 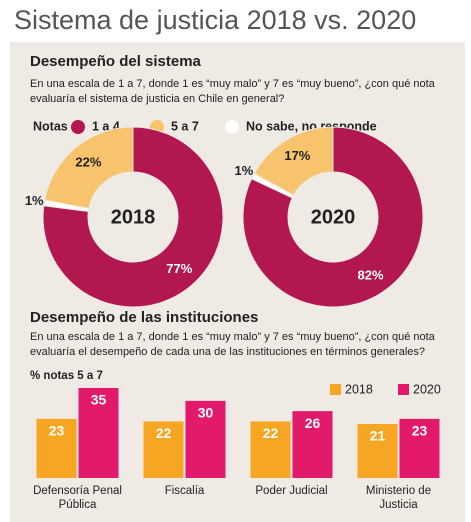 I want to click on data-label: 77%, so click(x=179, y=268).